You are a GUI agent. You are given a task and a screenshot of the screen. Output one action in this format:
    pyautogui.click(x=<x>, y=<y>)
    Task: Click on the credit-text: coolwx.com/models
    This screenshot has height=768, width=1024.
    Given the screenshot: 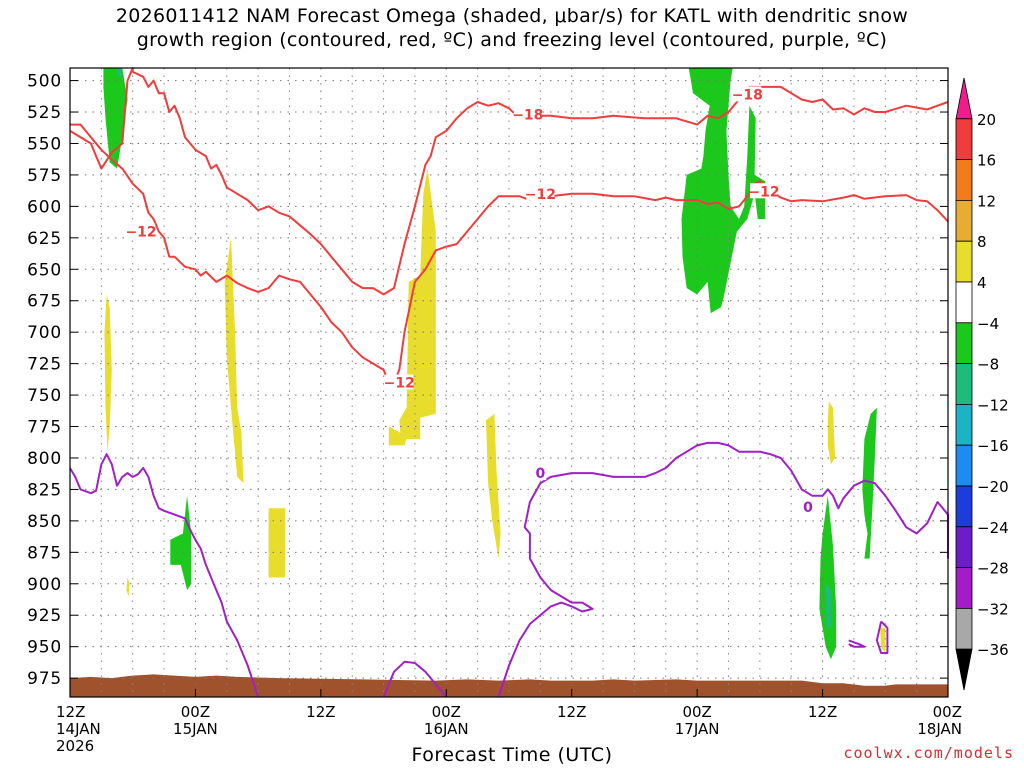 What is the action you would take?
    pyautogui.click(x=928, y=753)
    